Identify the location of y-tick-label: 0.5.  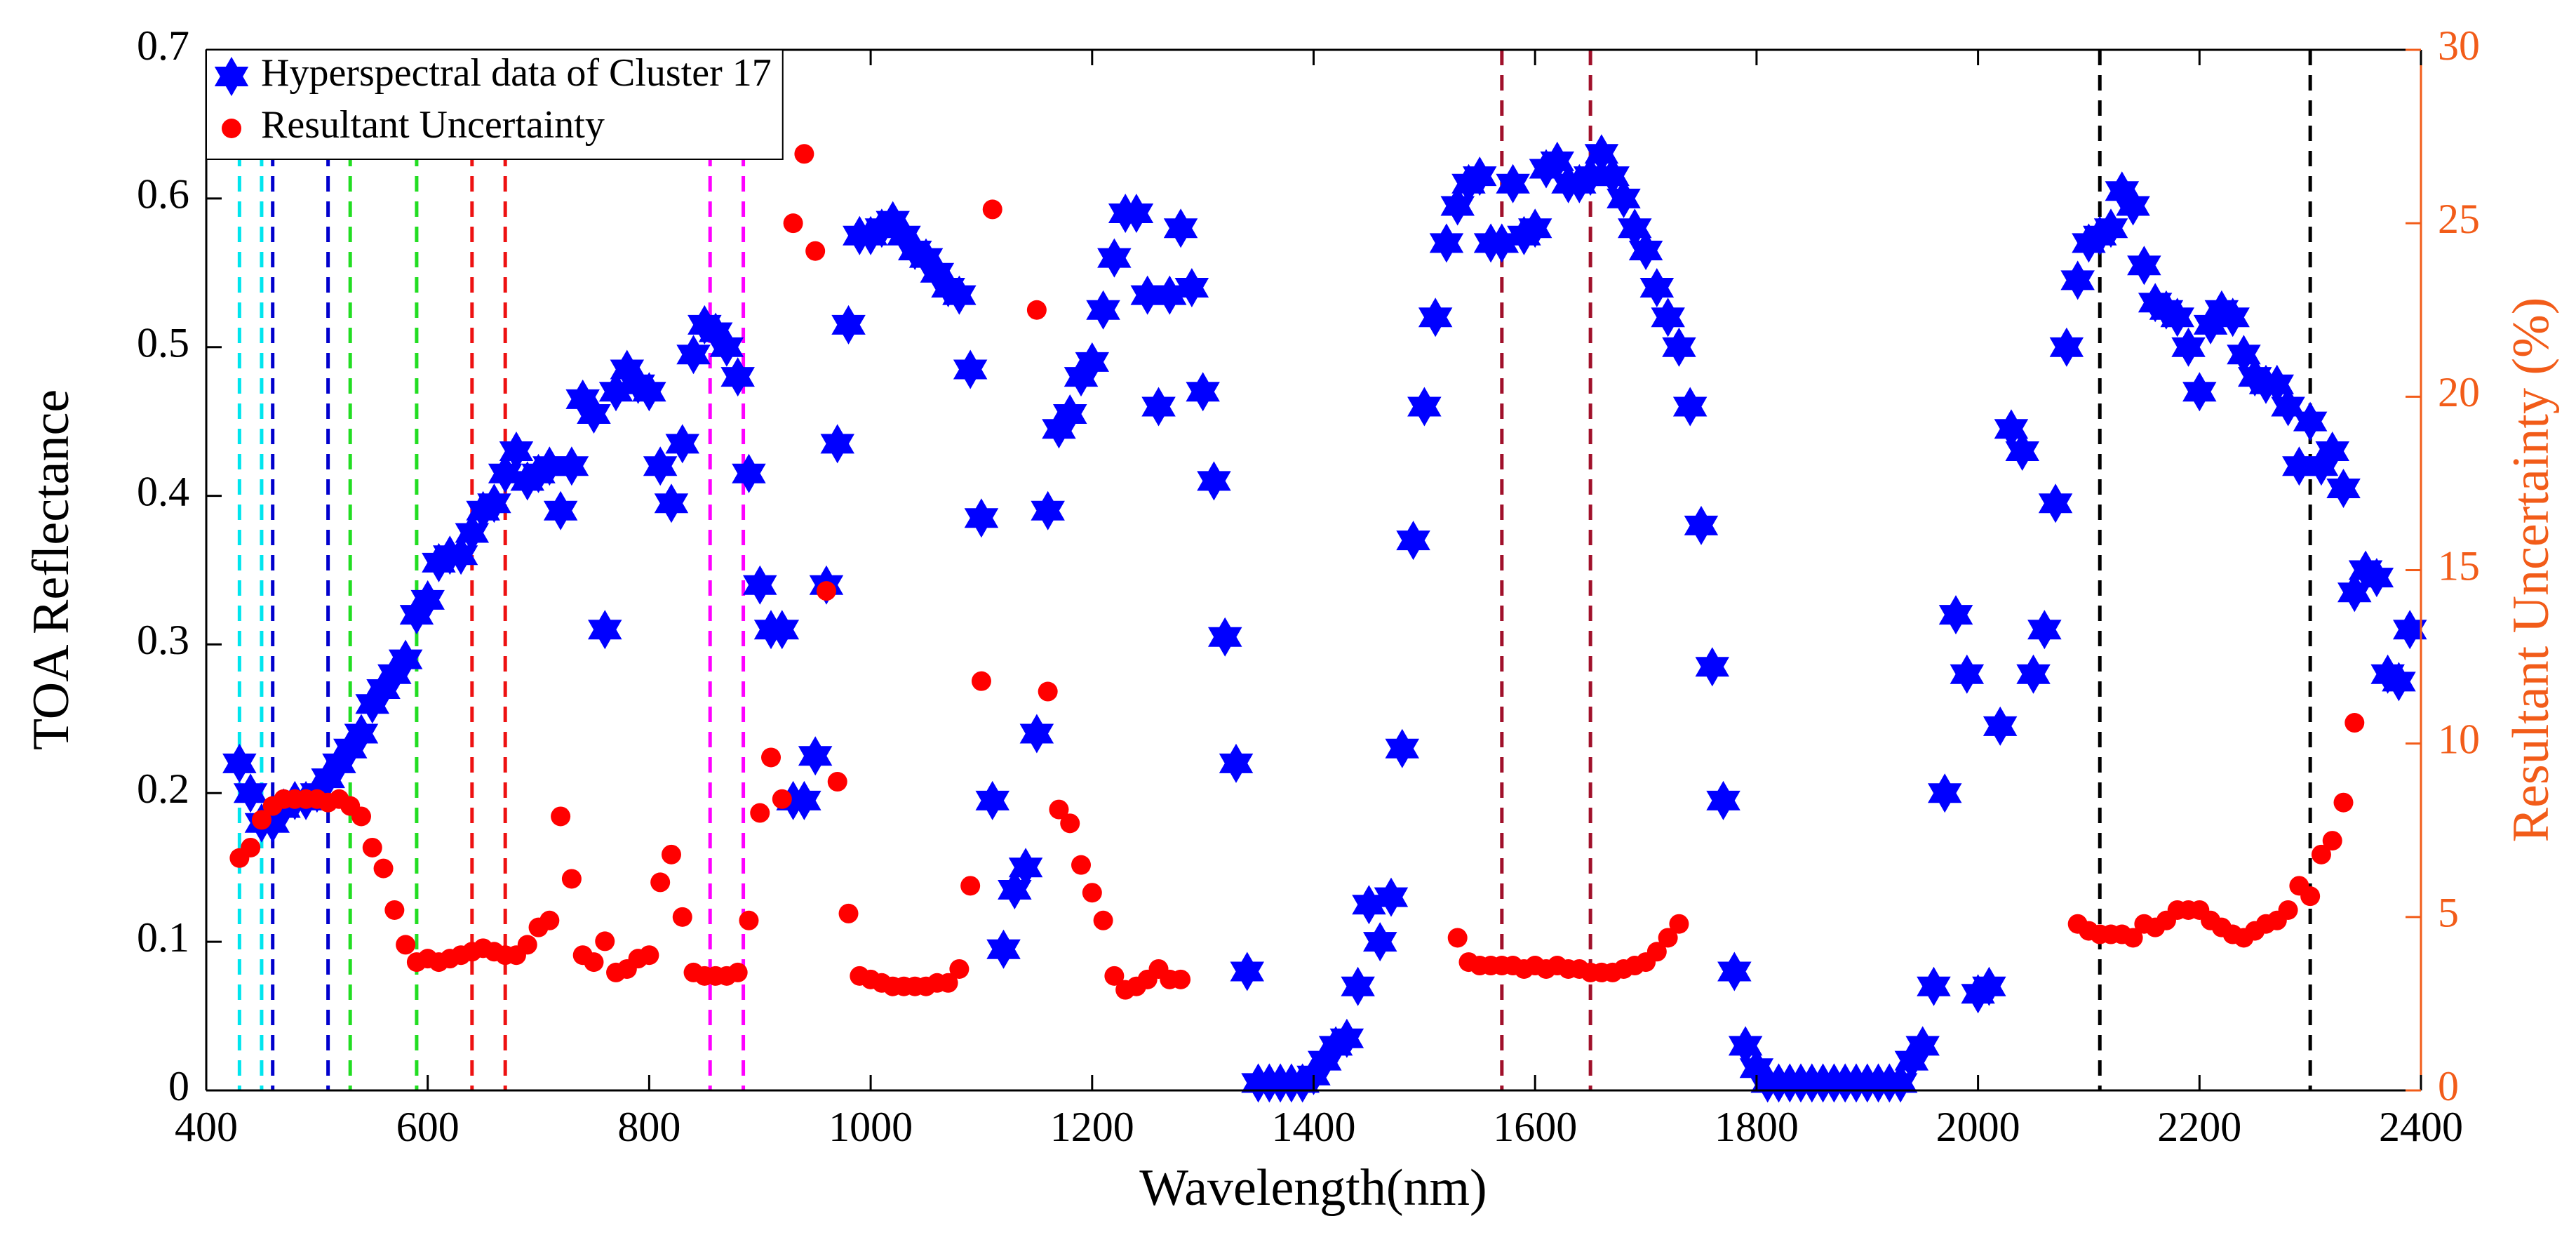
(163, 342).